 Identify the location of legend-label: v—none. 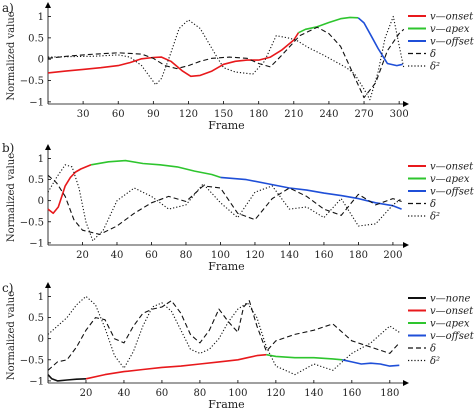
(450, 299).